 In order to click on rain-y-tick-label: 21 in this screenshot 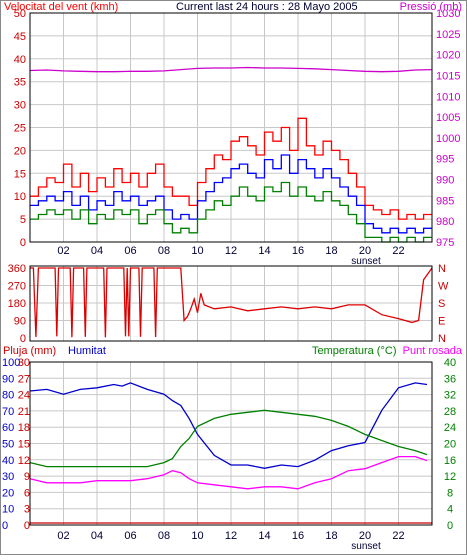, I will do `click(24, 412)`.